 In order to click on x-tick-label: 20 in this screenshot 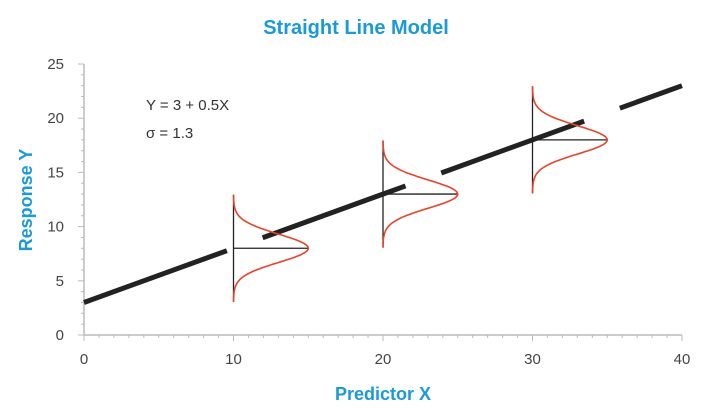, I will do `click(383, 359)`.